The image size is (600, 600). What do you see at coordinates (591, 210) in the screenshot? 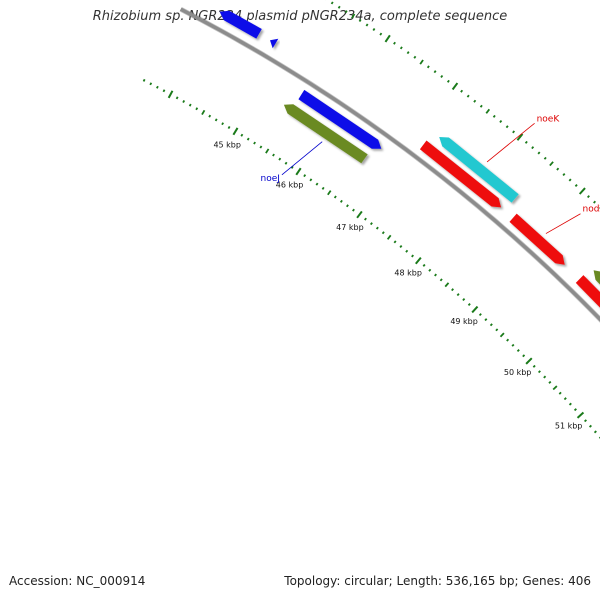
I see `gene-label: nodZ` at bounding box center [591, 210].